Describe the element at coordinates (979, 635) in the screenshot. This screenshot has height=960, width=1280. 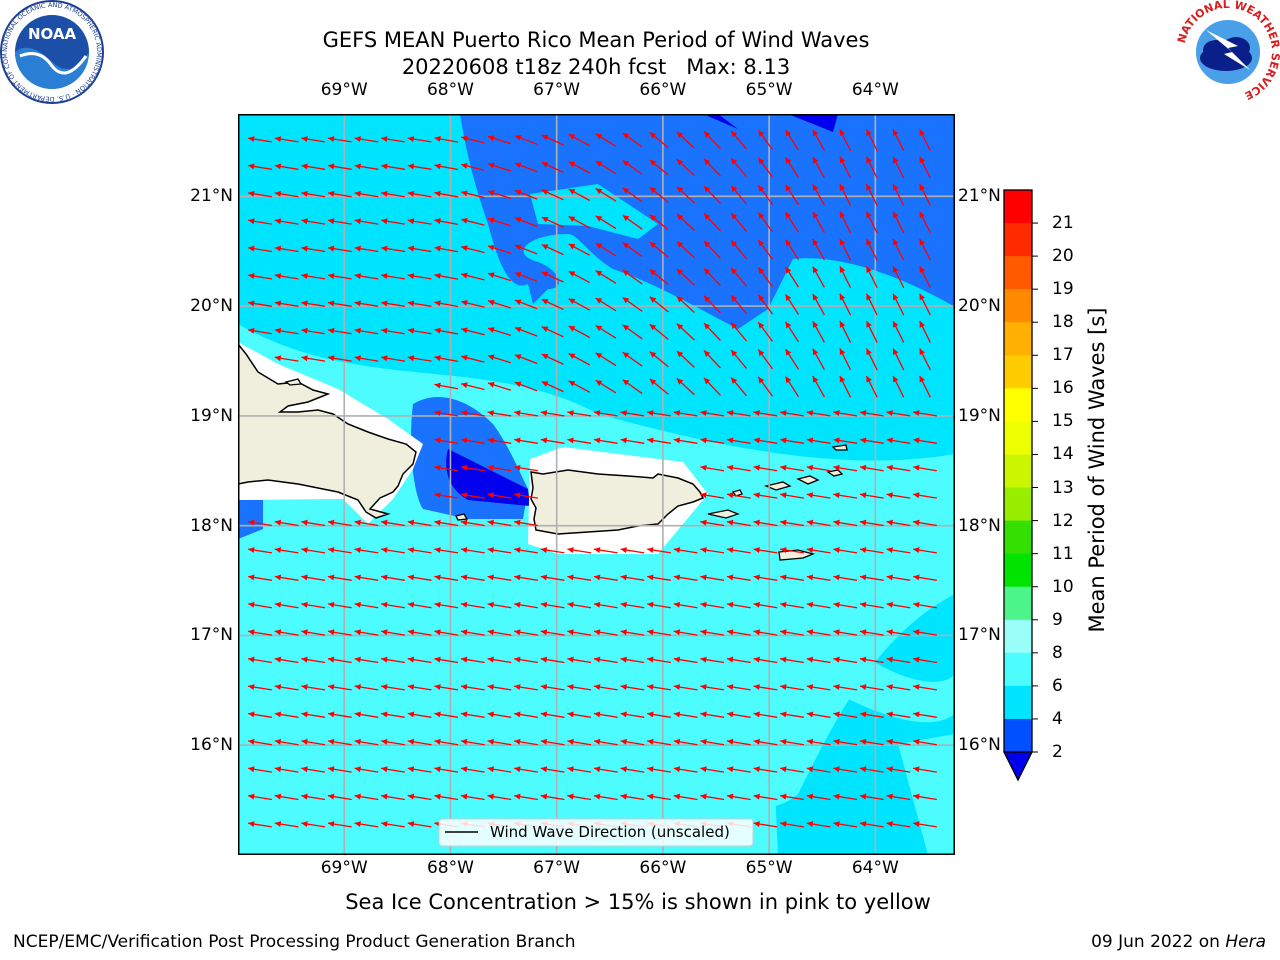
I see `lat-tick-label-right: 17°N` at that location.